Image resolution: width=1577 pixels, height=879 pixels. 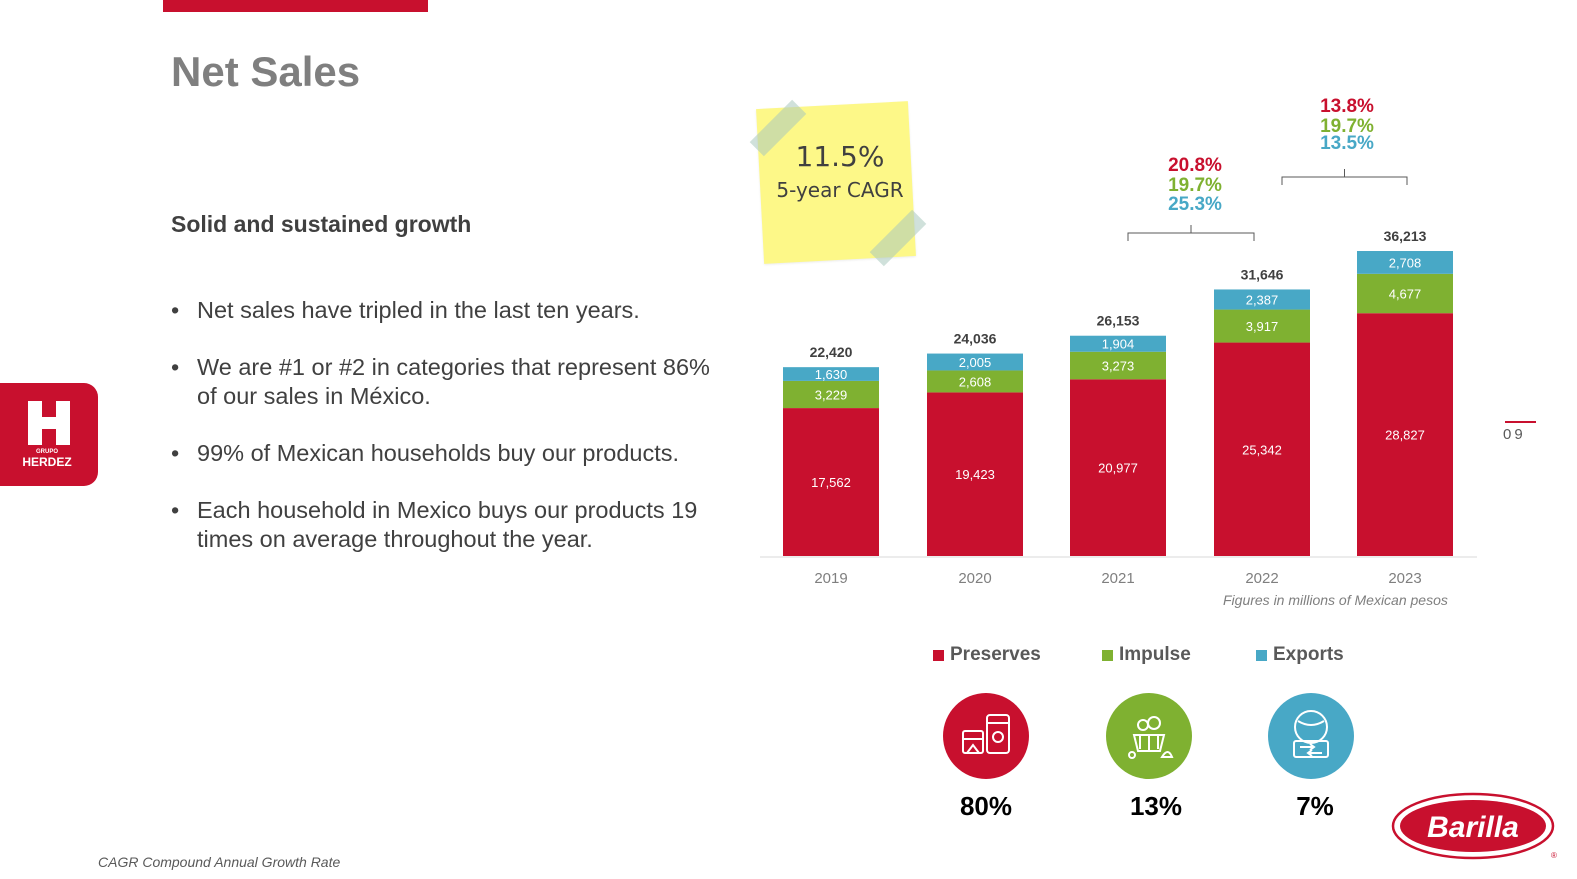 I want to click on x-tick-label-2019: 2019, so click(x=830, y=578).